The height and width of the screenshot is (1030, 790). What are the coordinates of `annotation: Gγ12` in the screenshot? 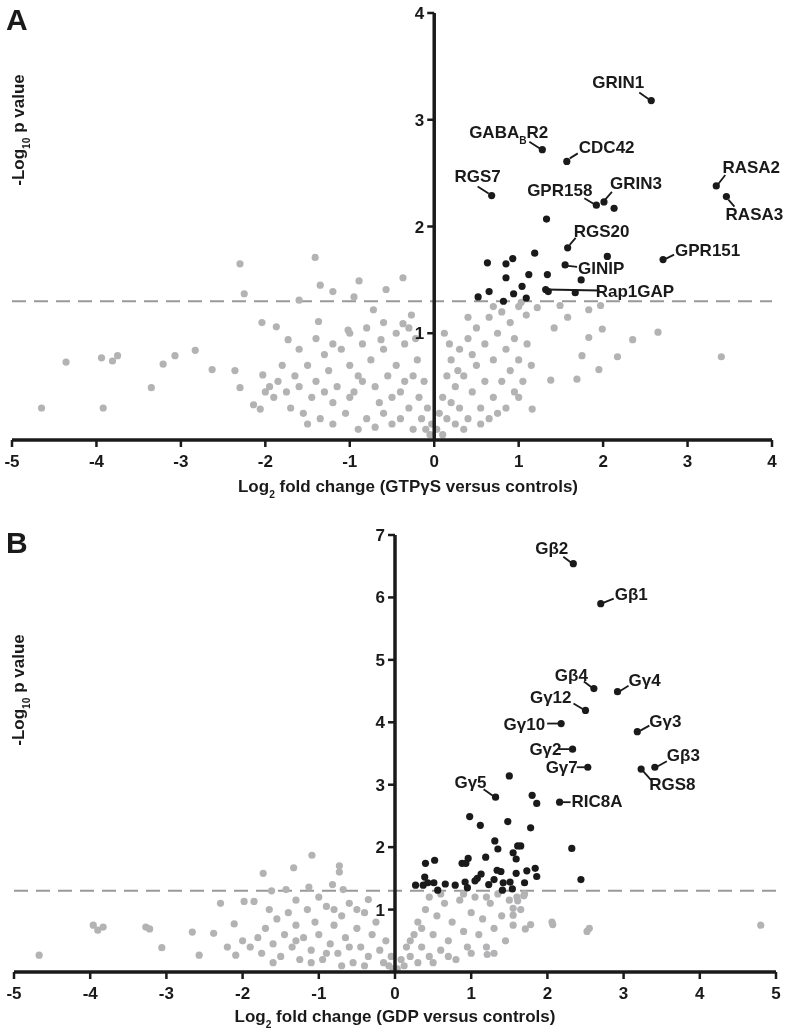 It's located at (550, 698).